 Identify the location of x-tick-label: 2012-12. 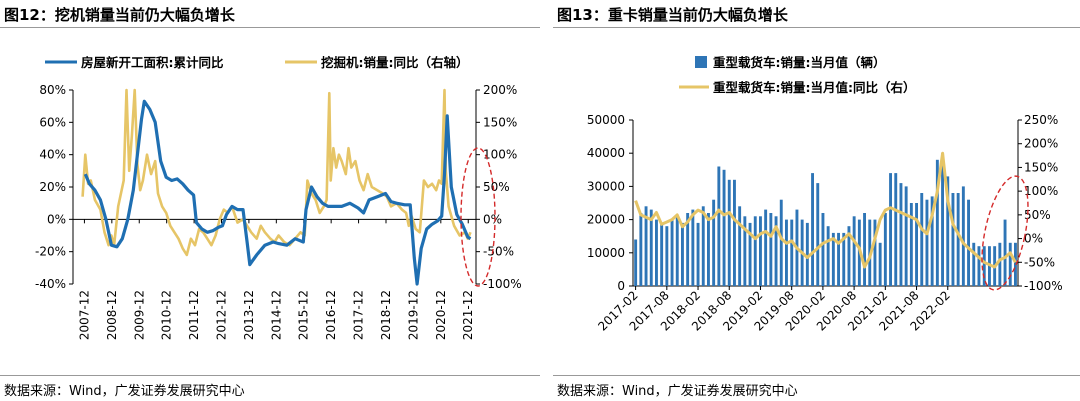
(221, 315).